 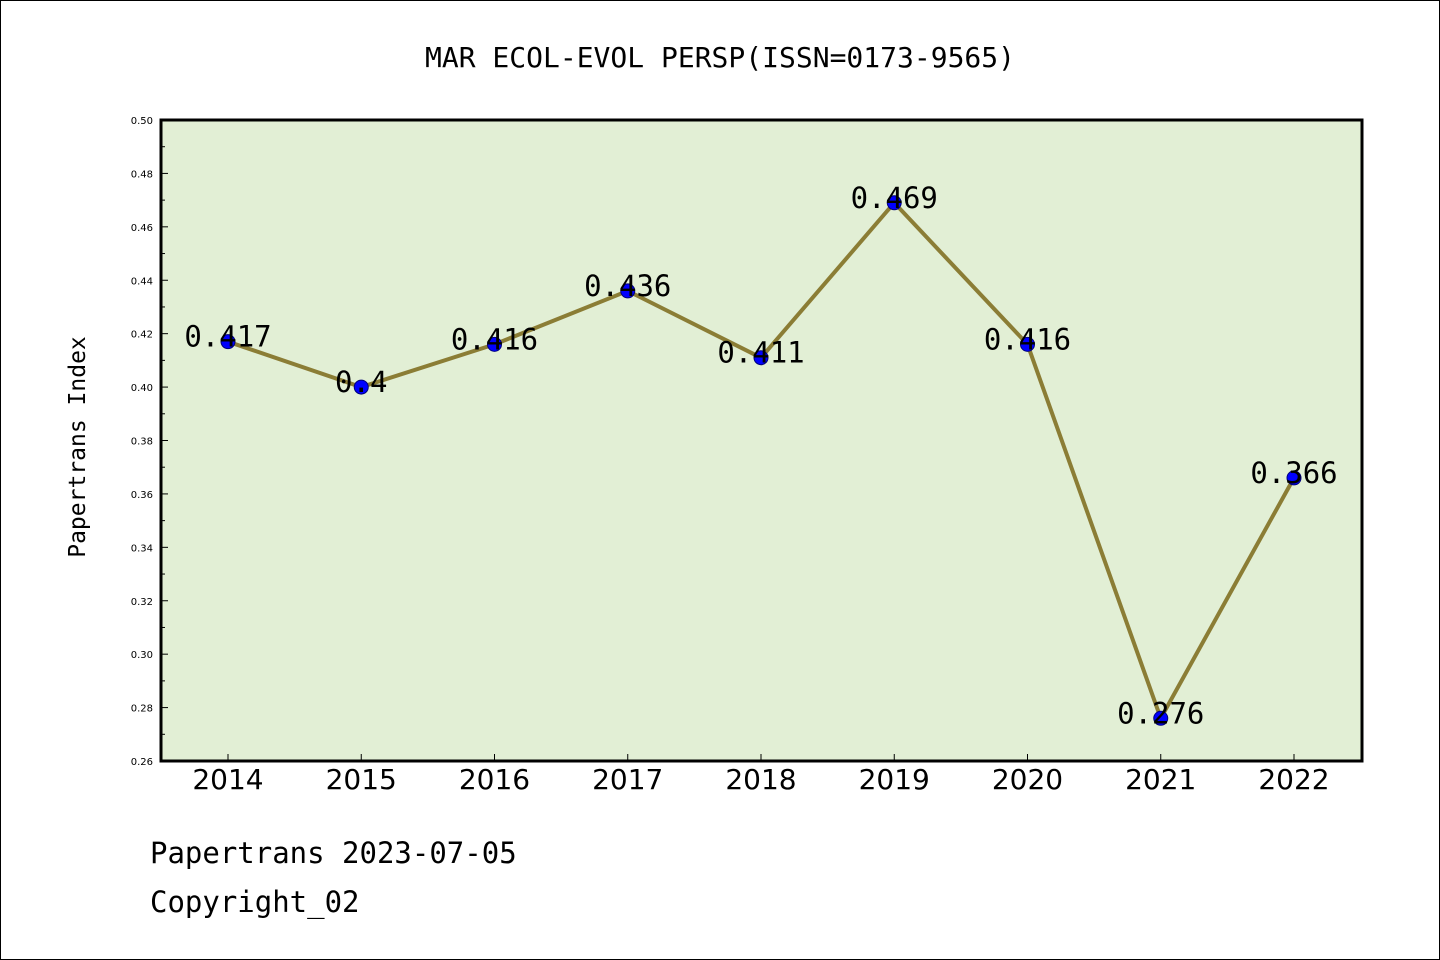 I want to click on y-tick-label: 0.32, so click(x=142, y=602).